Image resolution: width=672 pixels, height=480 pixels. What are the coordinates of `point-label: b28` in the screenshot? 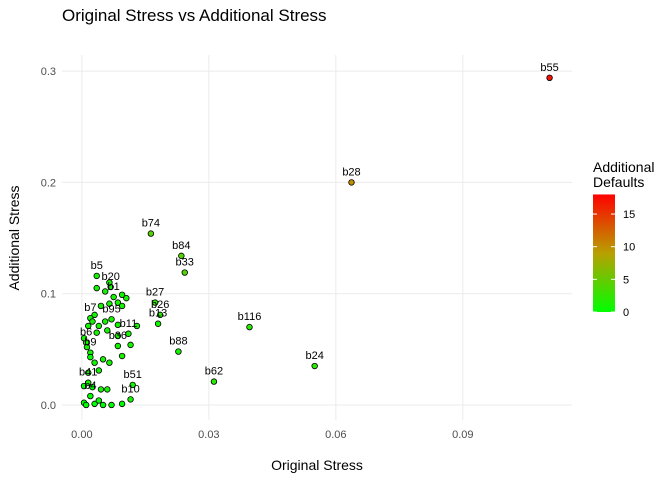 It's located at (351, 172).